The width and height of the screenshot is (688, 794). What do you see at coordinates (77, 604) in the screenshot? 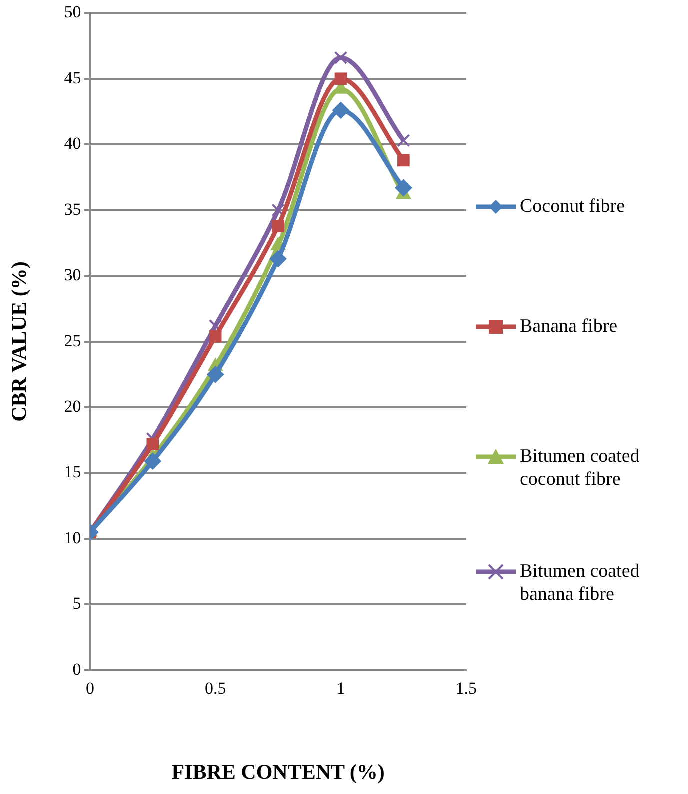
I see `y-tick-label: 5` at bounding box center [77, 604].